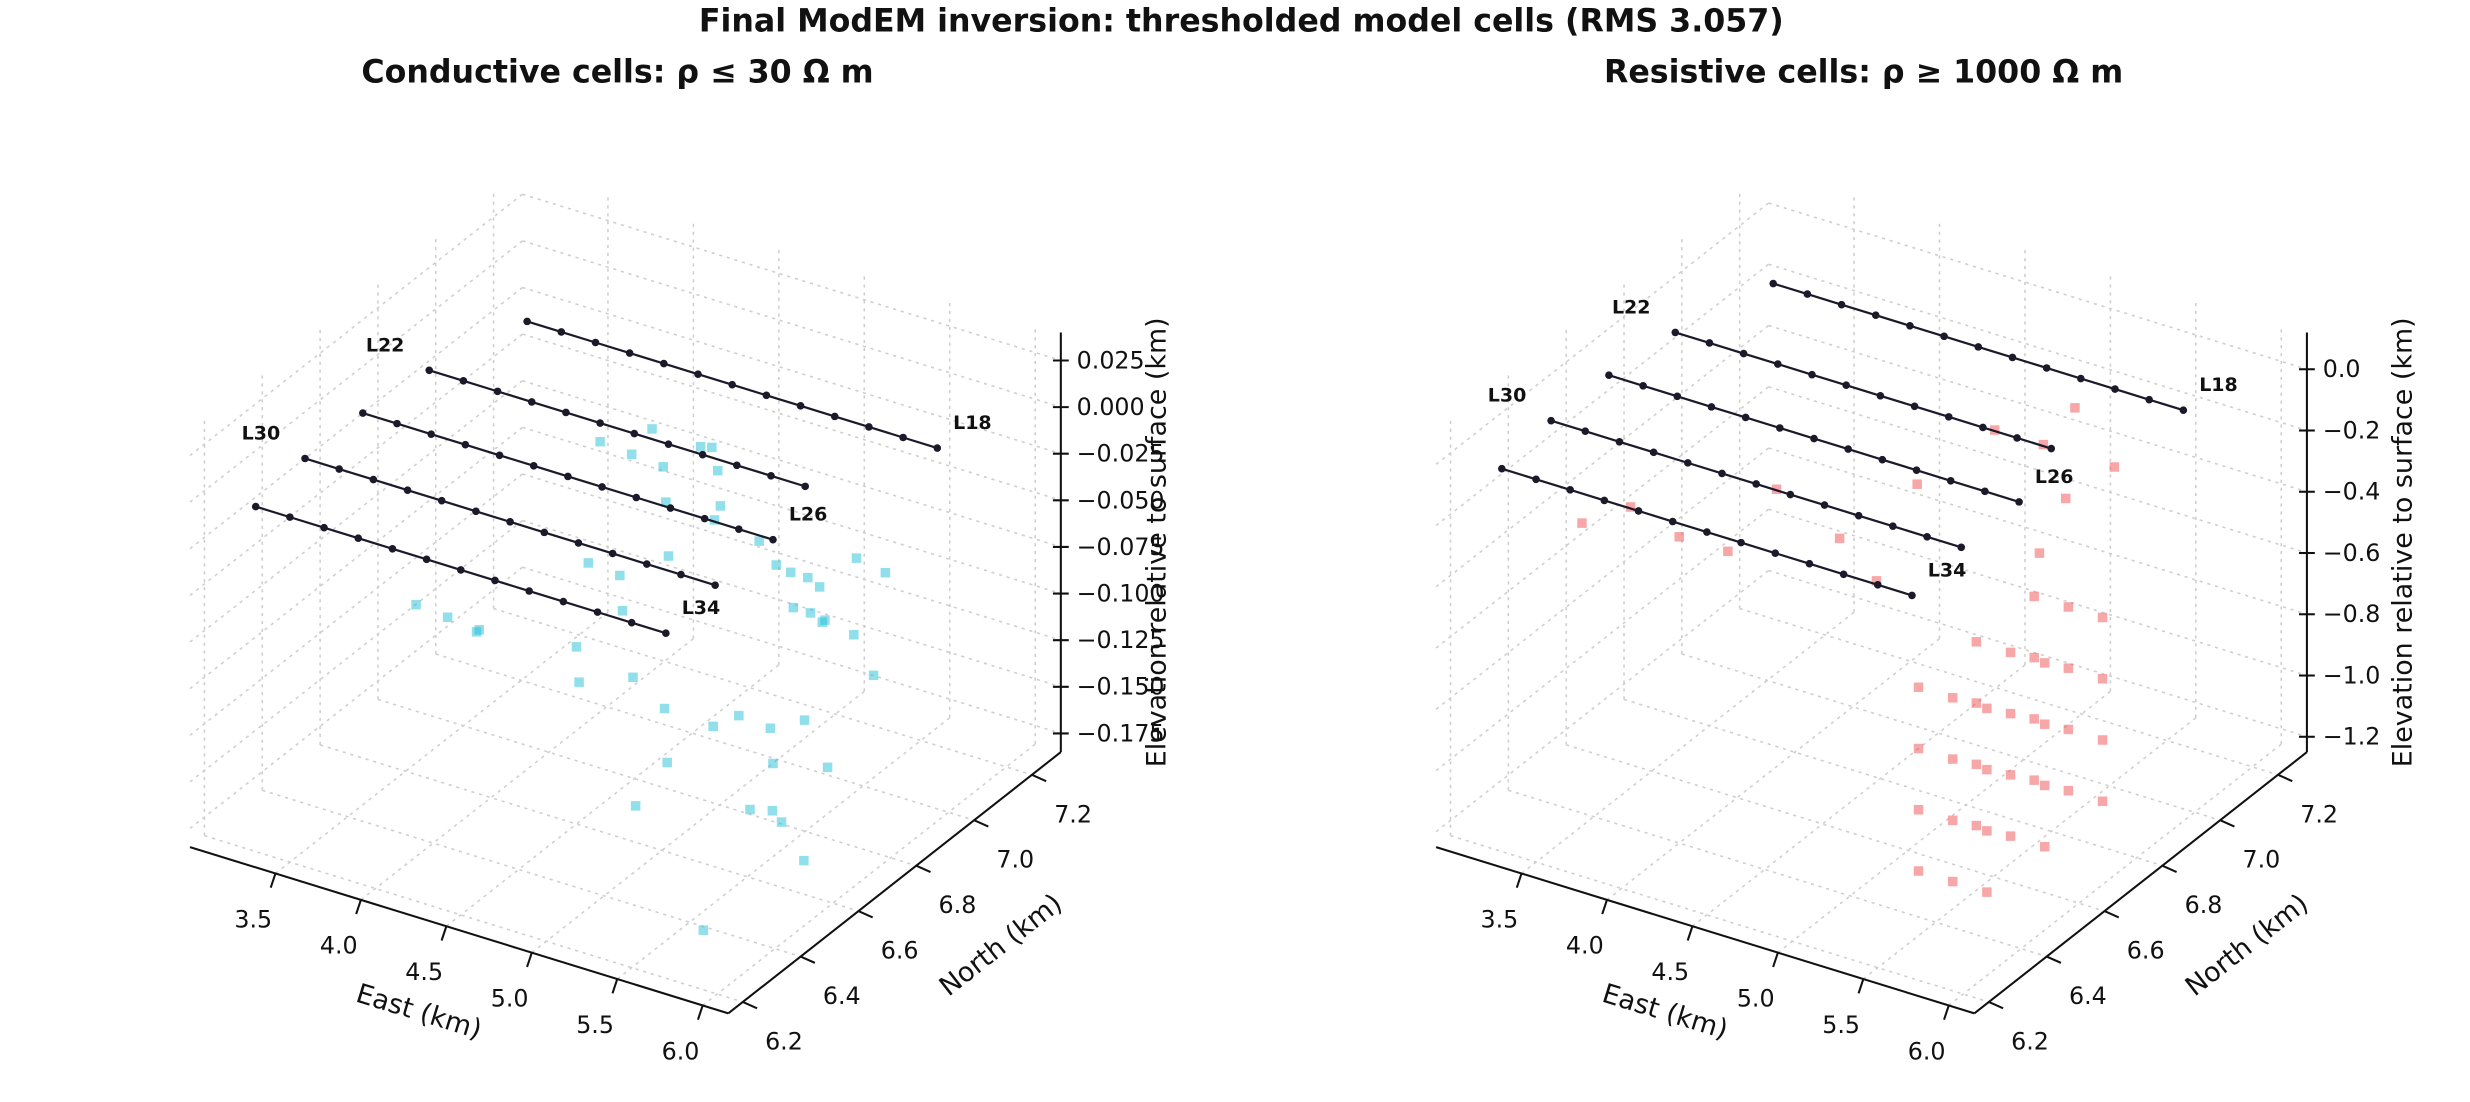 Image resolution: width=2470 pixels, height=1102 pixels. I want to click on z-tick-label: −0.8, so click(2352, 614).